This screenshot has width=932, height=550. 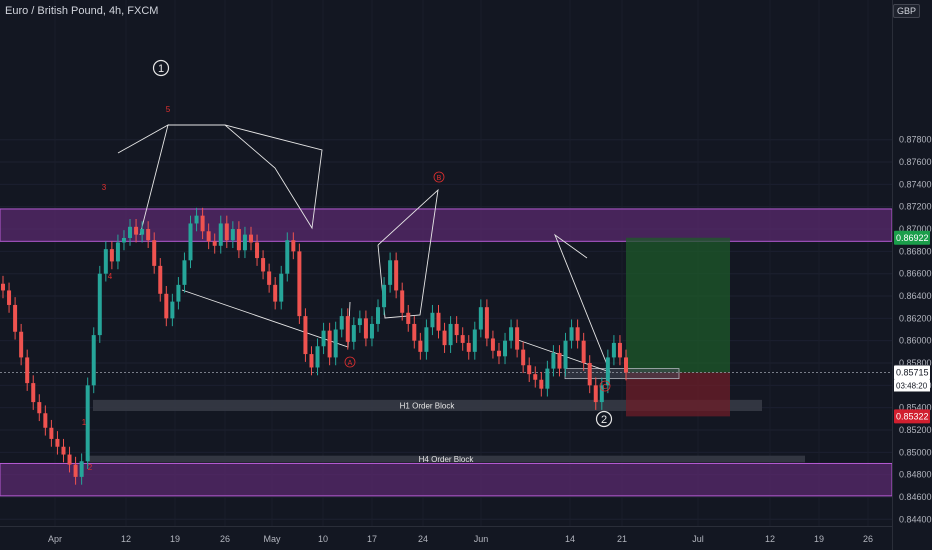 What do you see at coordinates (915, 430) in the screenshot?
I see `price-tick-label: 0.85200` at bounding box center [915, 430].